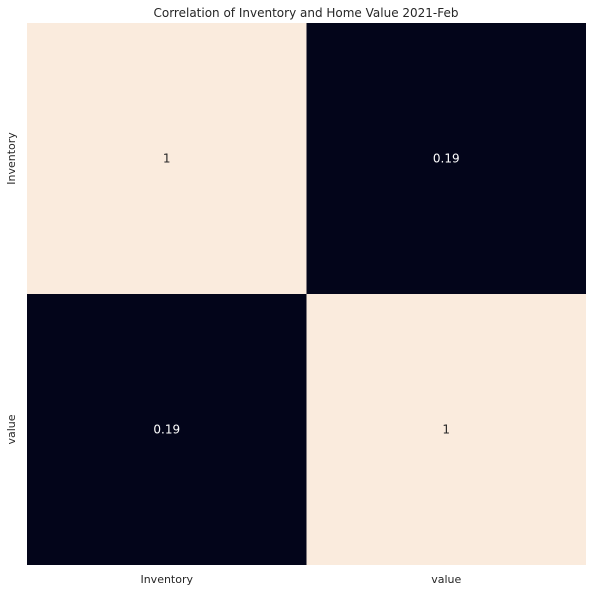  Describe the element at coordinates (166, 579) in the screenshot. I see `x-tick-label: Inventory` at that location.